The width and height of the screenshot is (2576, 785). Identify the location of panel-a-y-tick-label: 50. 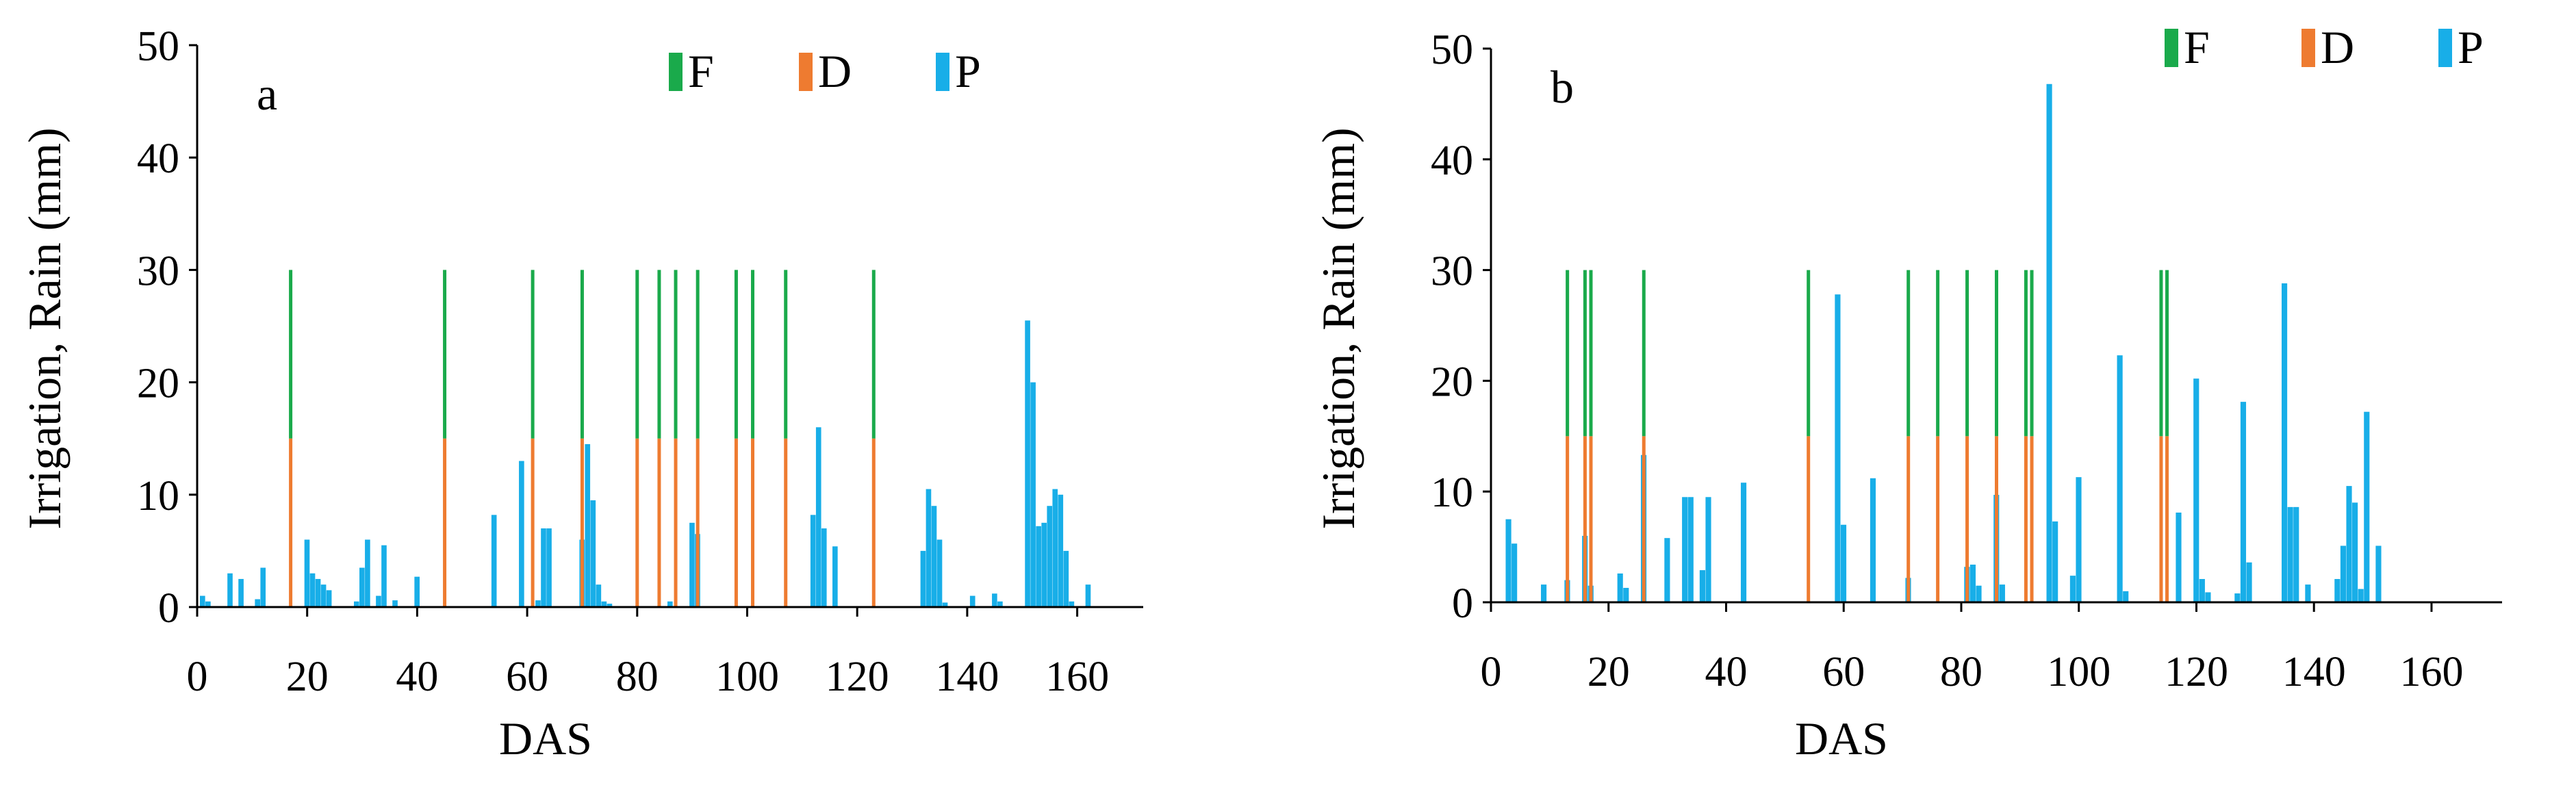
(158, 46).